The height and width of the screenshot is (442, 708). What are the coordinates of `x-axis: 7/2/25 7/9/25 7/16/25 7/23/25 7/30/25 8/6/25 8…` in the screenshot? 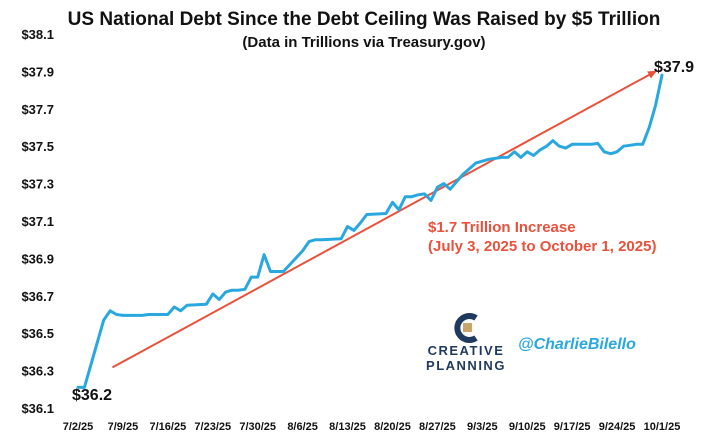 It's located at (372, 427).